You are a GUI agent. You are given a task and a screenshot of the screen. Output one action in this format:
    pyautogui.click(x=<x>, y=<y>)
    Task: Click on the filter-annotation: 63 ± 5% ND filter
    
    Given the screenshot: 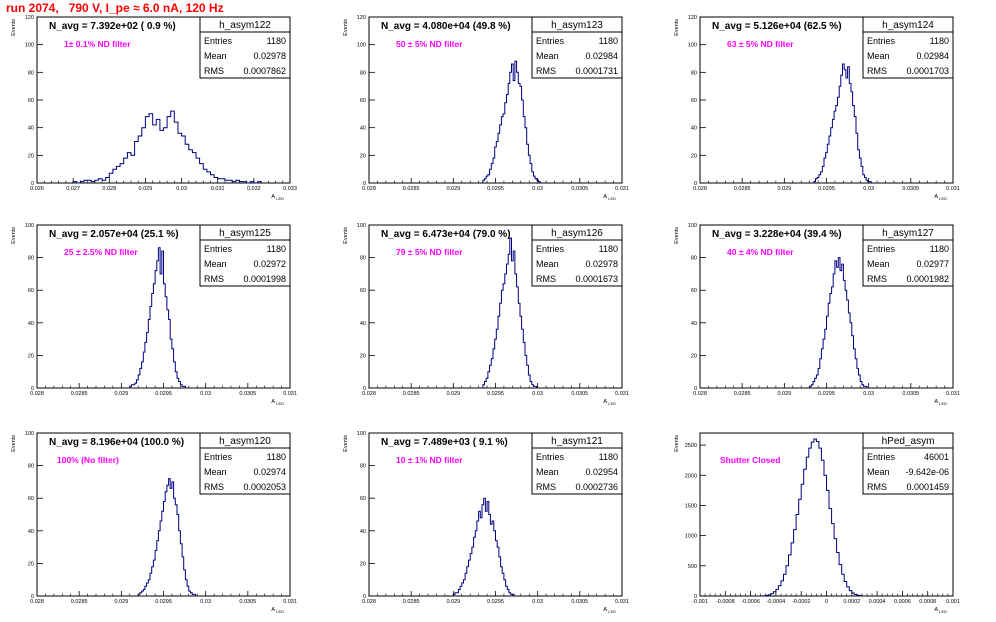 What is the action you would take?
    pyautogui.click(x=760, y=44)
    